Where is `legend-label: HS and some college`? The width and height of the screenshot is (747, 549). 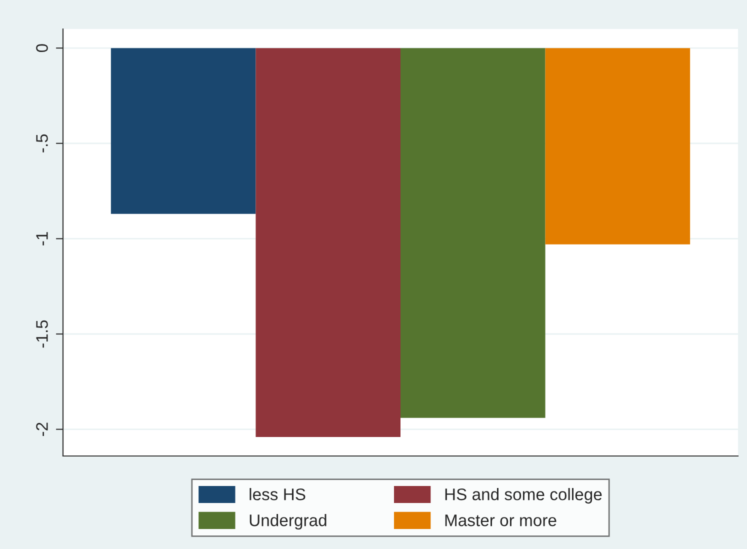 legend-label: HS and some college is located at coordinates (523, 496).